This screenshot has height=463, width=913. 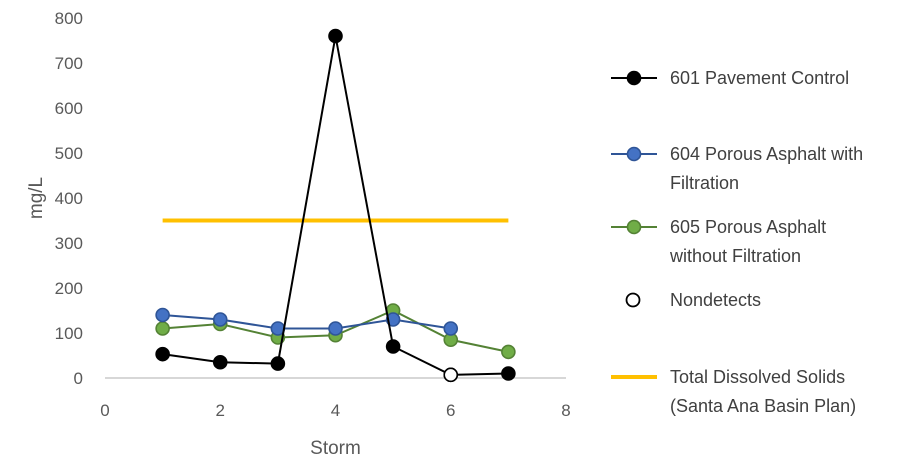 What do you see at coordinates (69, 153) in the screenshot?
I see `y-tick-label: 500` at bounding box center [69, 153].